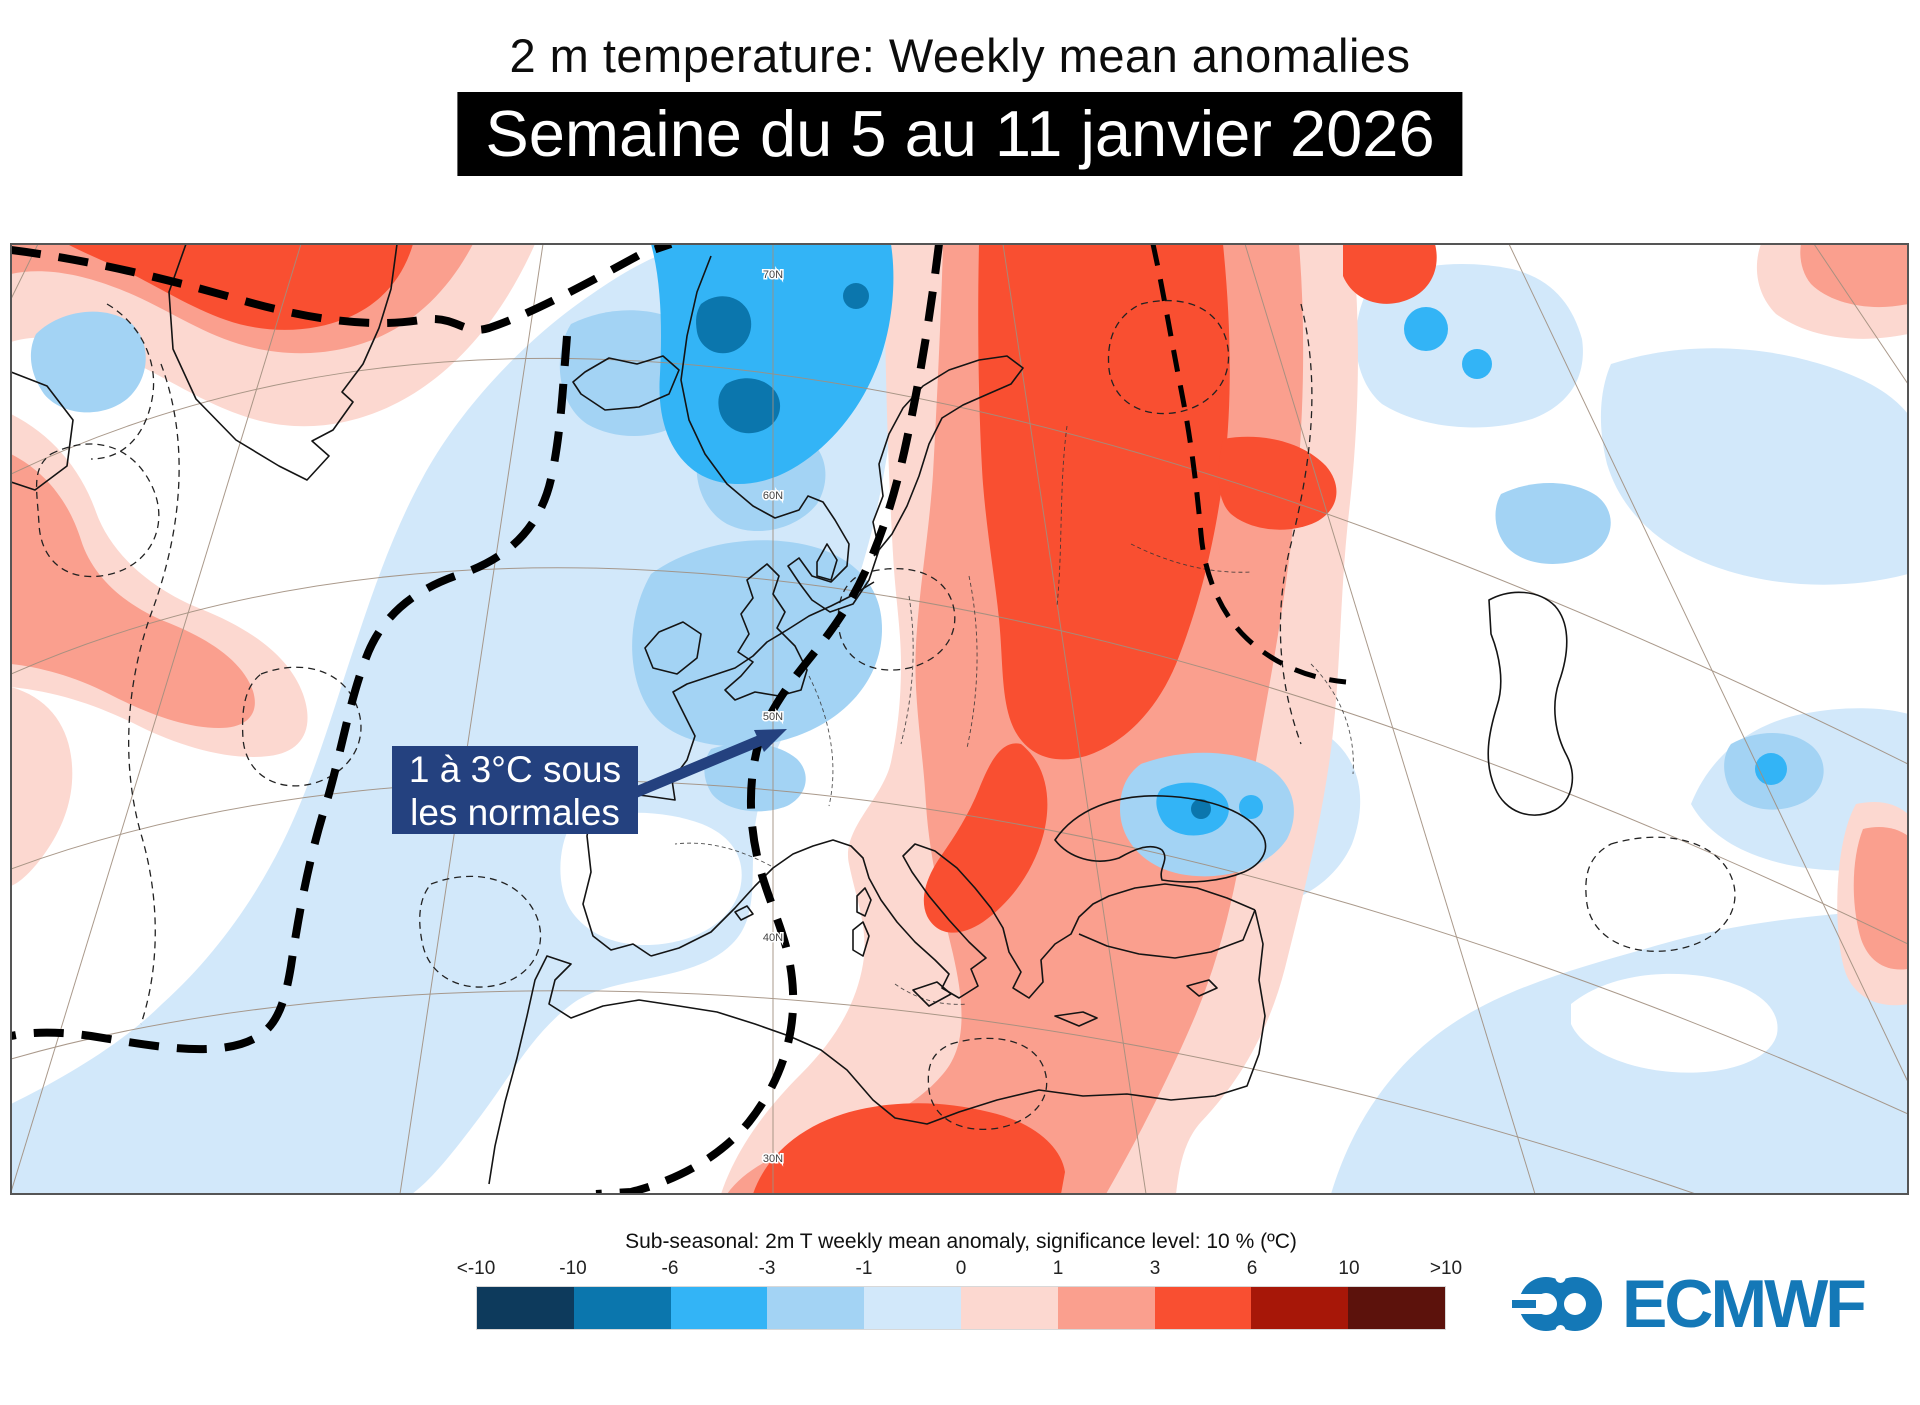 The width and height of the screenshot is (1920, 1405). I want to click on legend-tick: -1, so click(864, 1268).